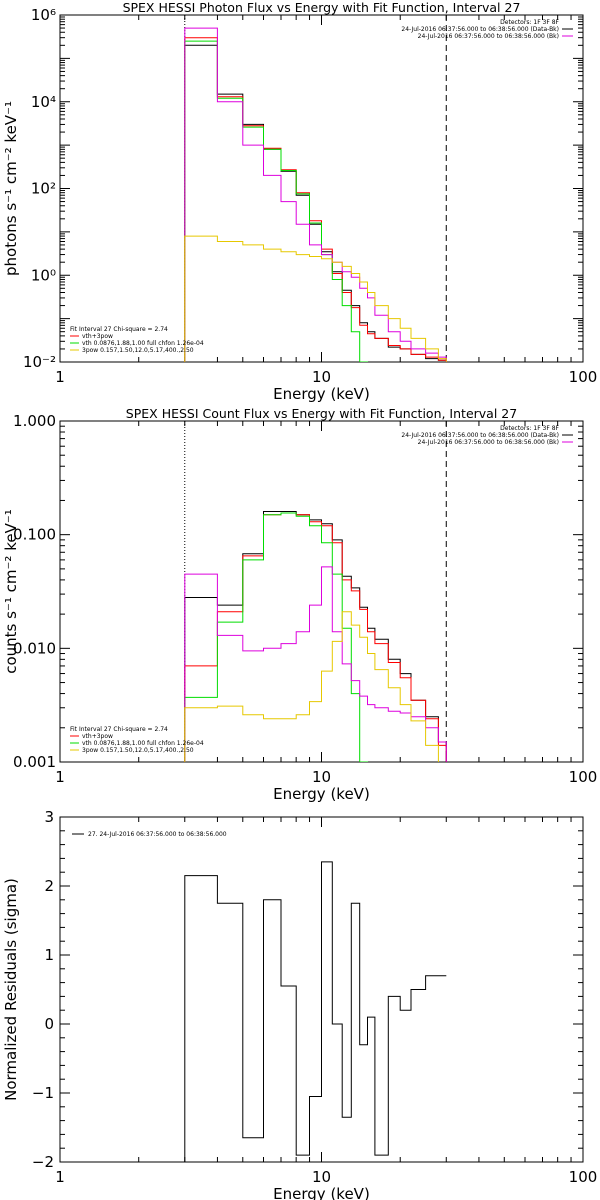 This screenshot has width=600, height=1200. Describe the element at coordinates (43, 1093) in the screenshot. I see `y-tick-label: −1` at that location.